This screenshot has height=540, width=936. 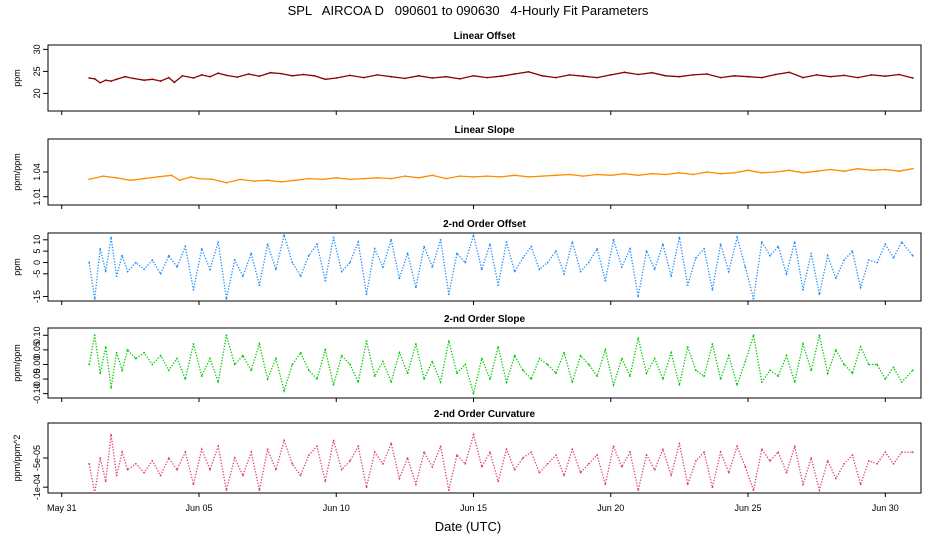 What do you see at coordinates (37, 296) in the screenshot?
I see `y-tick-label: -15` at bounding box center [37, 296].